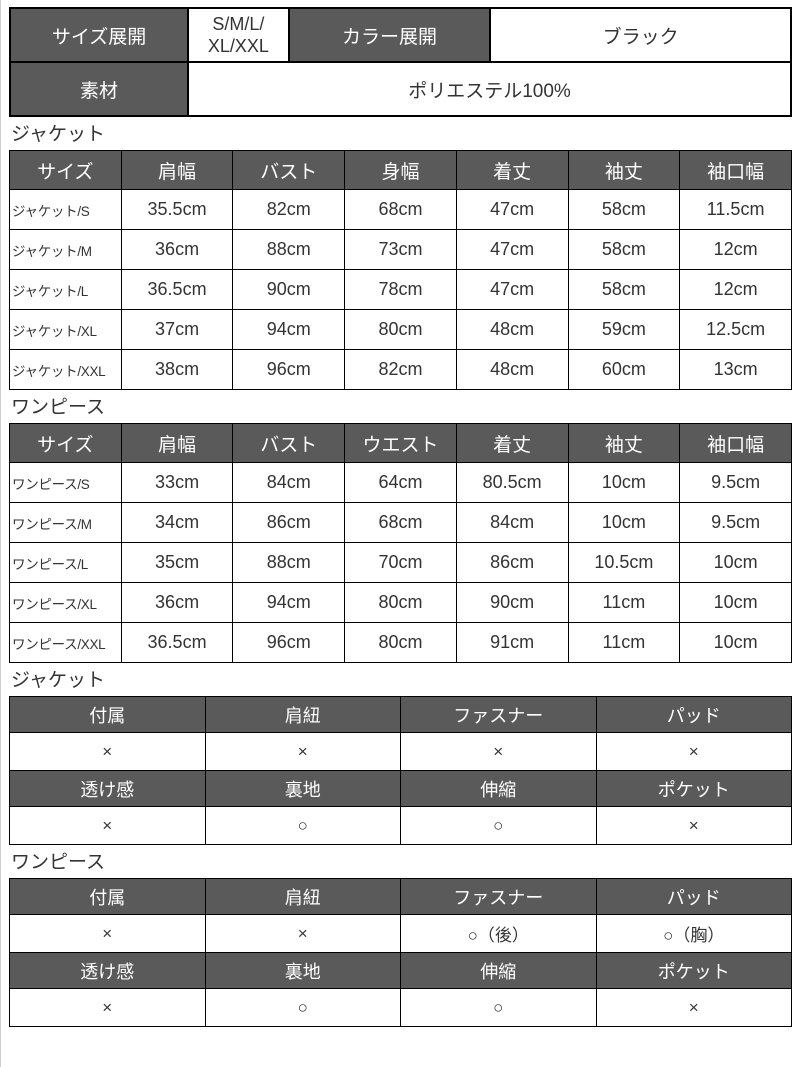 The width and height of the screenshot is (800, 1067). I want to click on size-value: 78cm, so click(400, 289).